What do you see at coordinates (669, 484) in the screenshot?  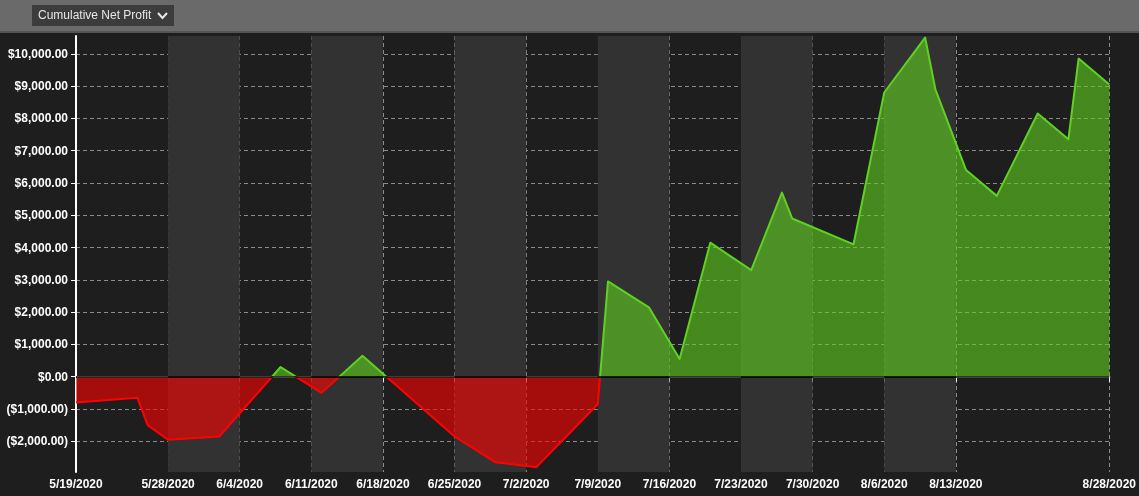 I see `x-tick-label: 7/16/2020` at bounding box center [669, 484].